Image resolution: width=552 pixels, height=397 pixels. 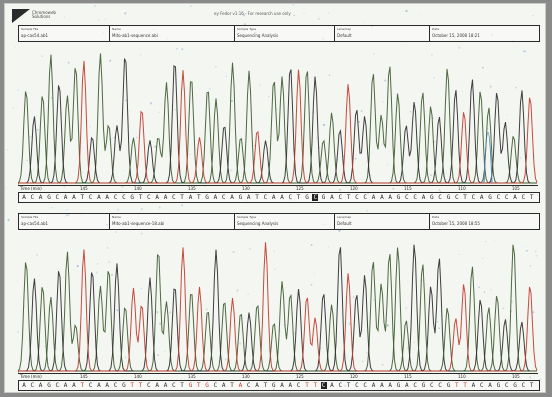 What do you see at coordinates (300, 376) in the screenshot?
I see `axis-tick-label: 125` at bounding box center [300, 376].